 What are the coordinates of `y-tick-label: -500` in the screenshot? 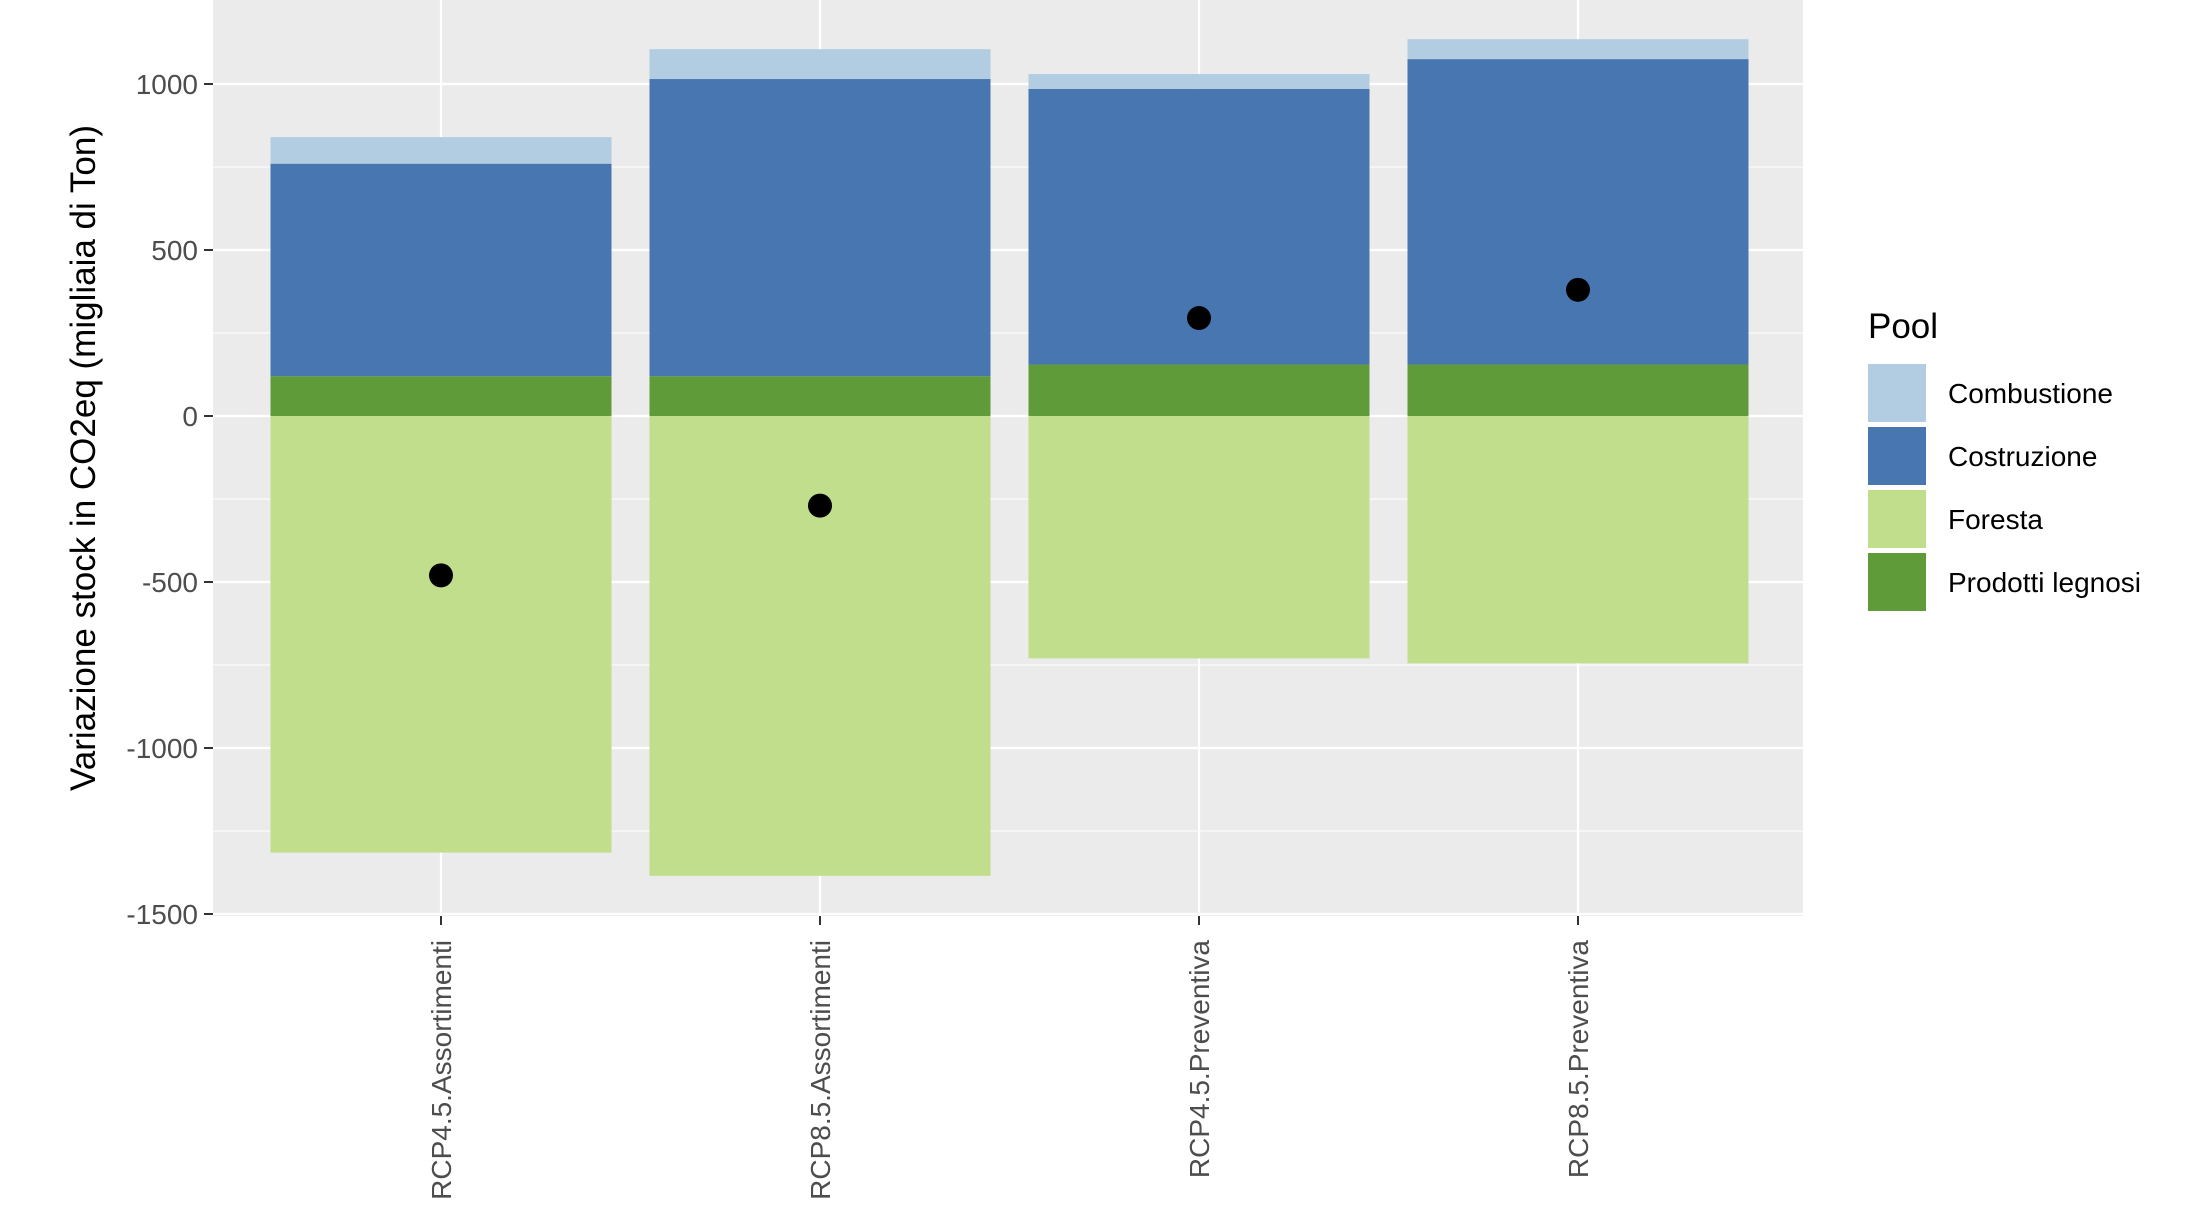 It's located at (170, 582).